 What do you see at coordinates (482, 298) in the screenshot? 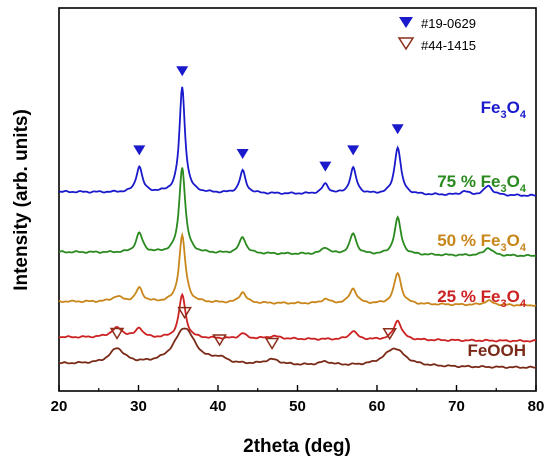
I see `curve-label: 25 % Fe3O4` at bounding box center [482, 298].